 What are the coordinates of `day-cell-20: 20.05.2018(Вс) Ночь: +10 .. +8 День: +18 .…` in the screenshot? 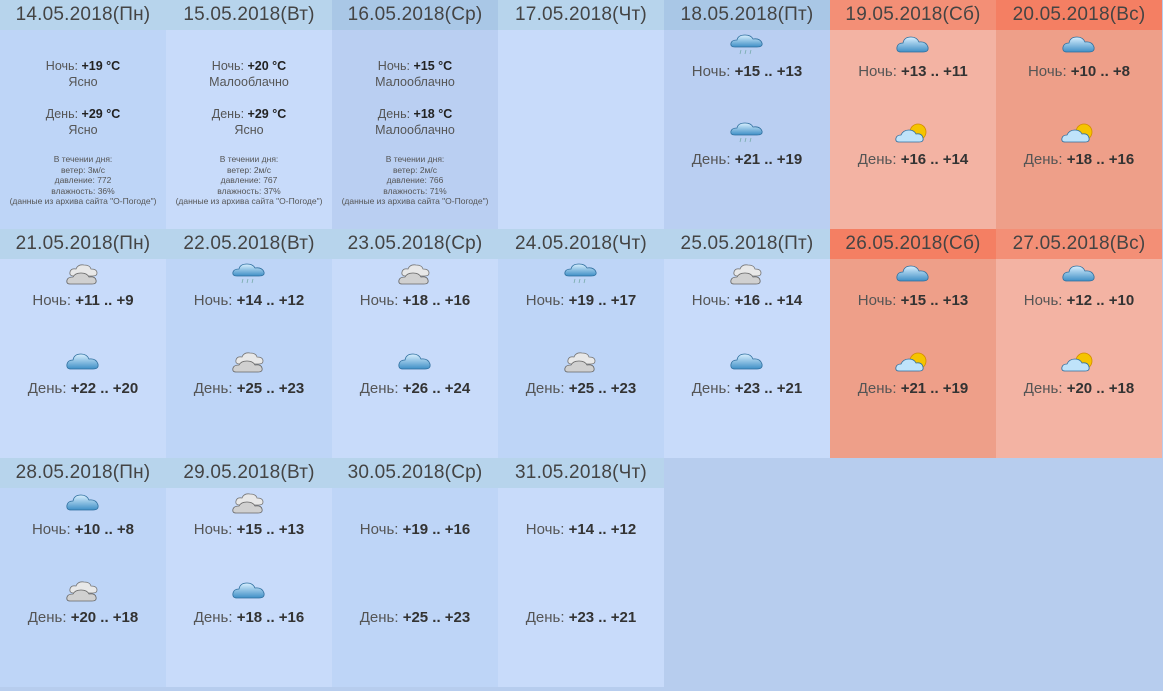 It's located at (1079, 114).